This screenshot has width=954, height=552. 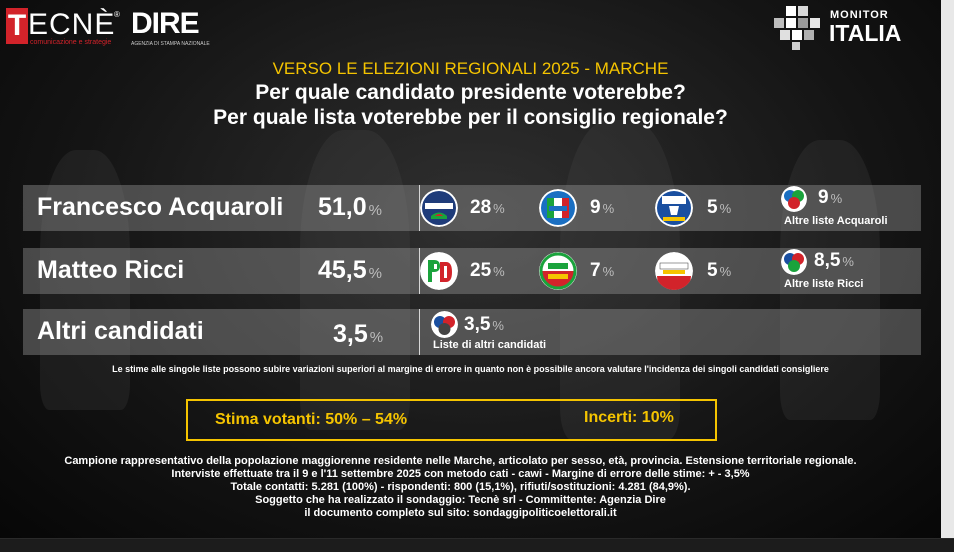 What do you see at coordinates (120, 331) in the screenshot?
I see `candidate-name: Altri candidati` at bounding box center [120, 331].